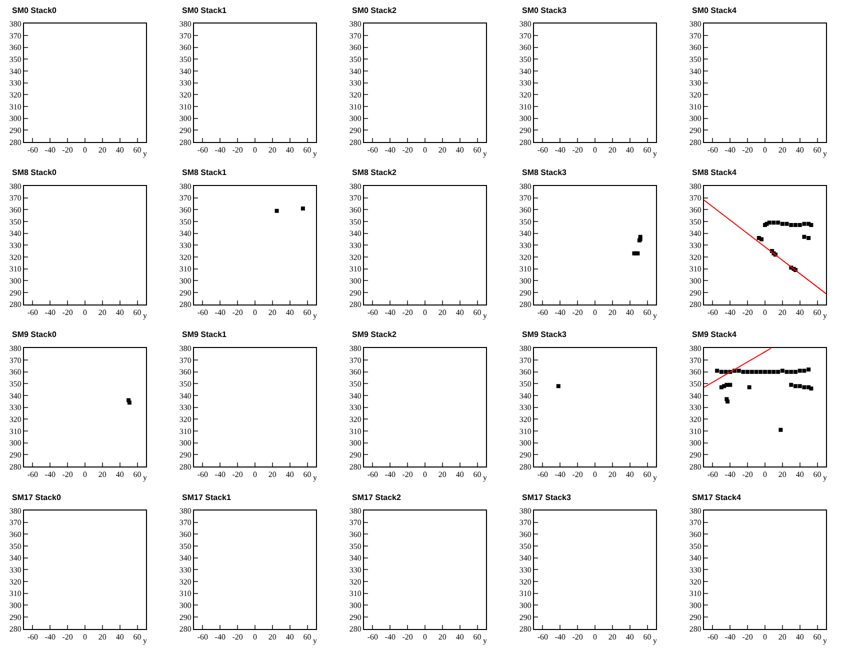 The image size is (851, 656). I want to click on x-tick-label: 40, so click(290, 637).